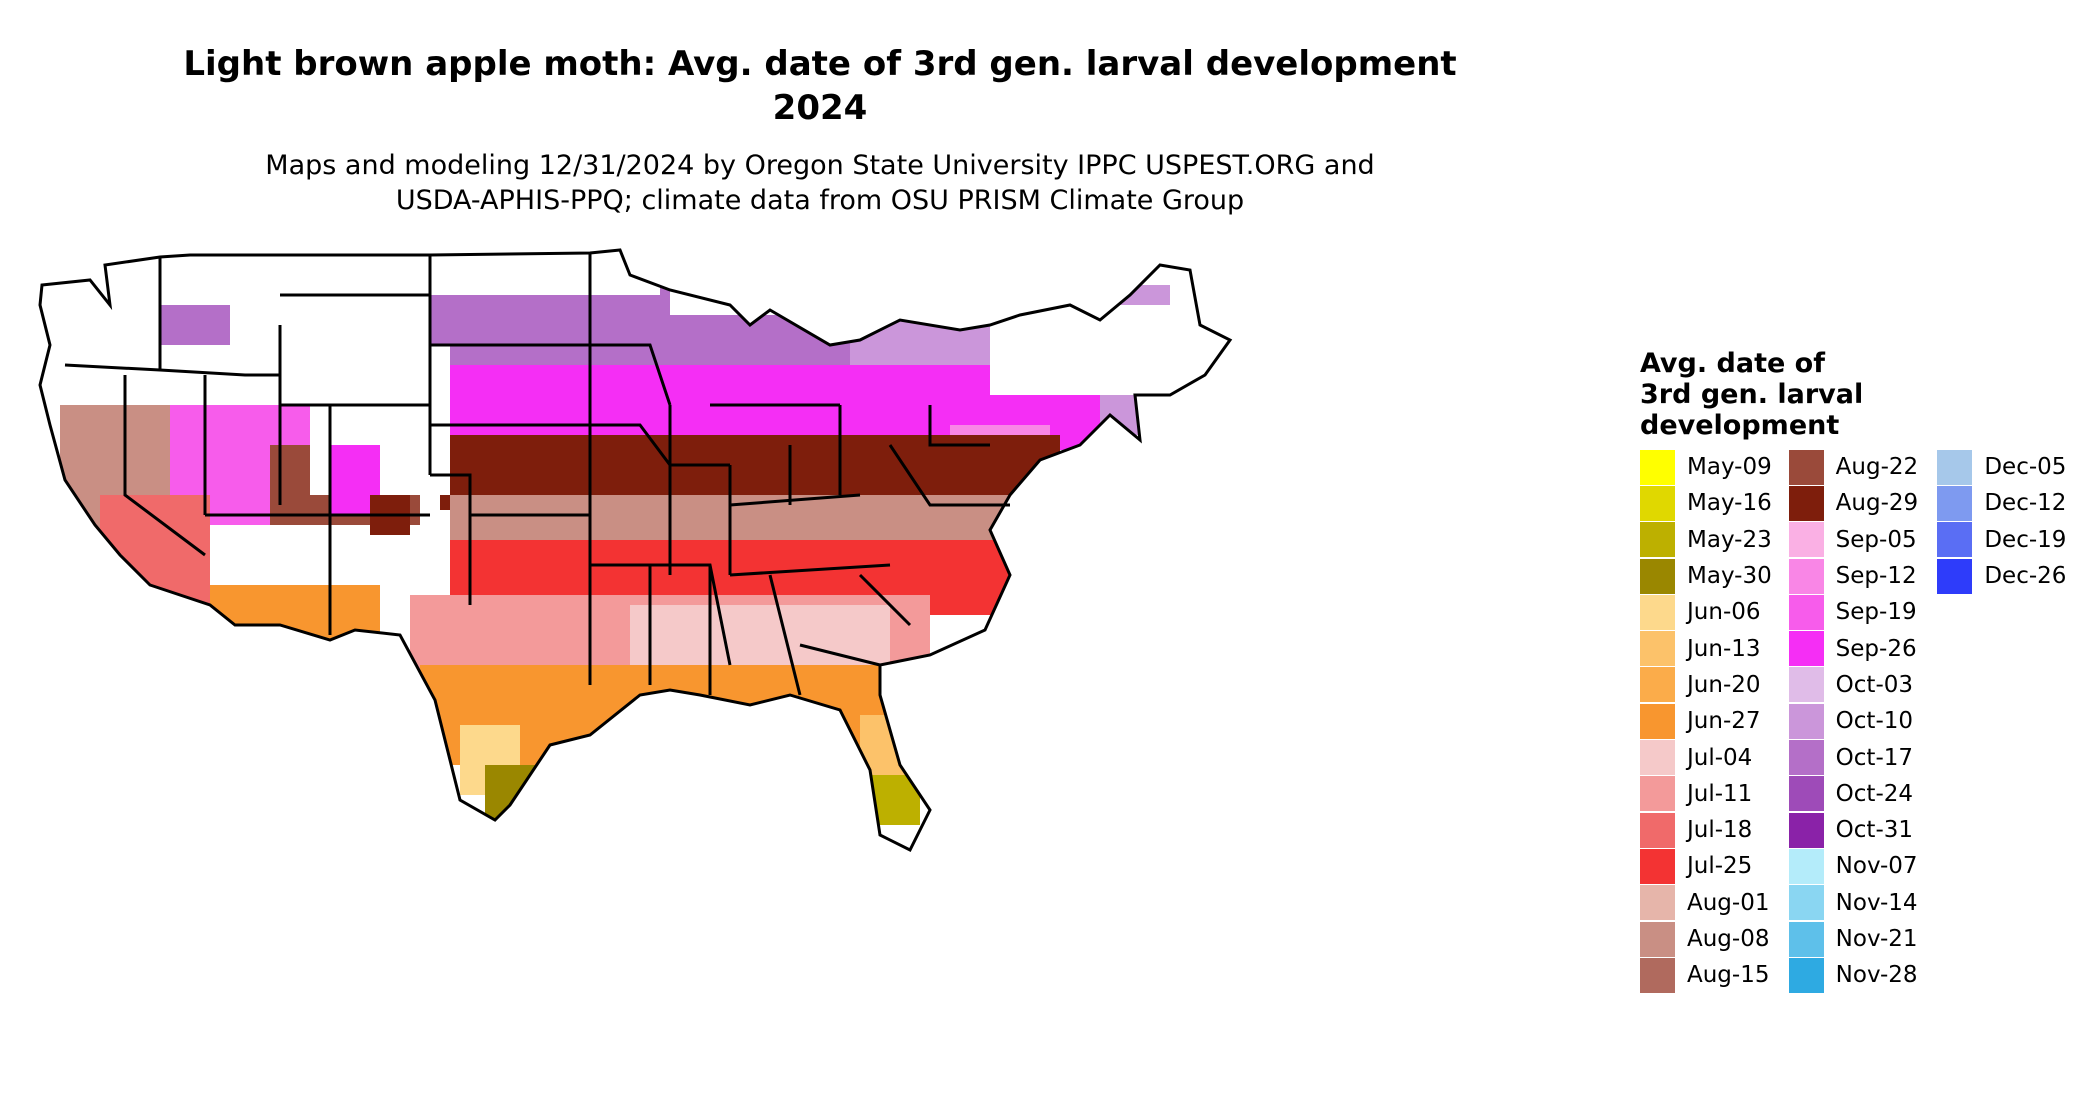 The width and height of the screenshot is (2100, 1119). What do you see at coordinates (1728, 902) in the screenshot?
I see `legend-label: Aug-01` at bounding box center [1728, 902].